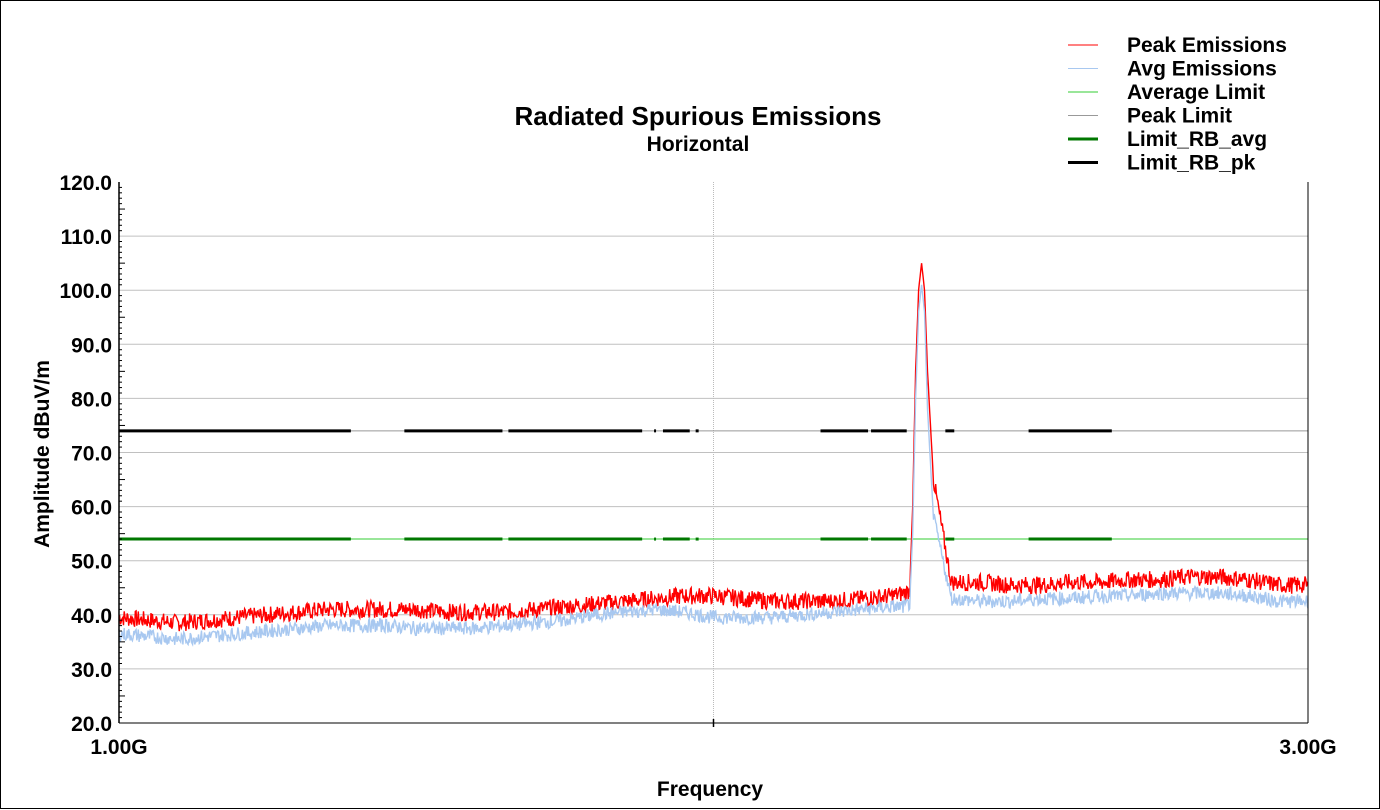 Image resolution: width=1380 pixels, height=810 pixels. What do you see at coordinates (1179, 116) in the screenshot?
I see `legend-label: Peak Limit` at bounding box center [1179, 116].